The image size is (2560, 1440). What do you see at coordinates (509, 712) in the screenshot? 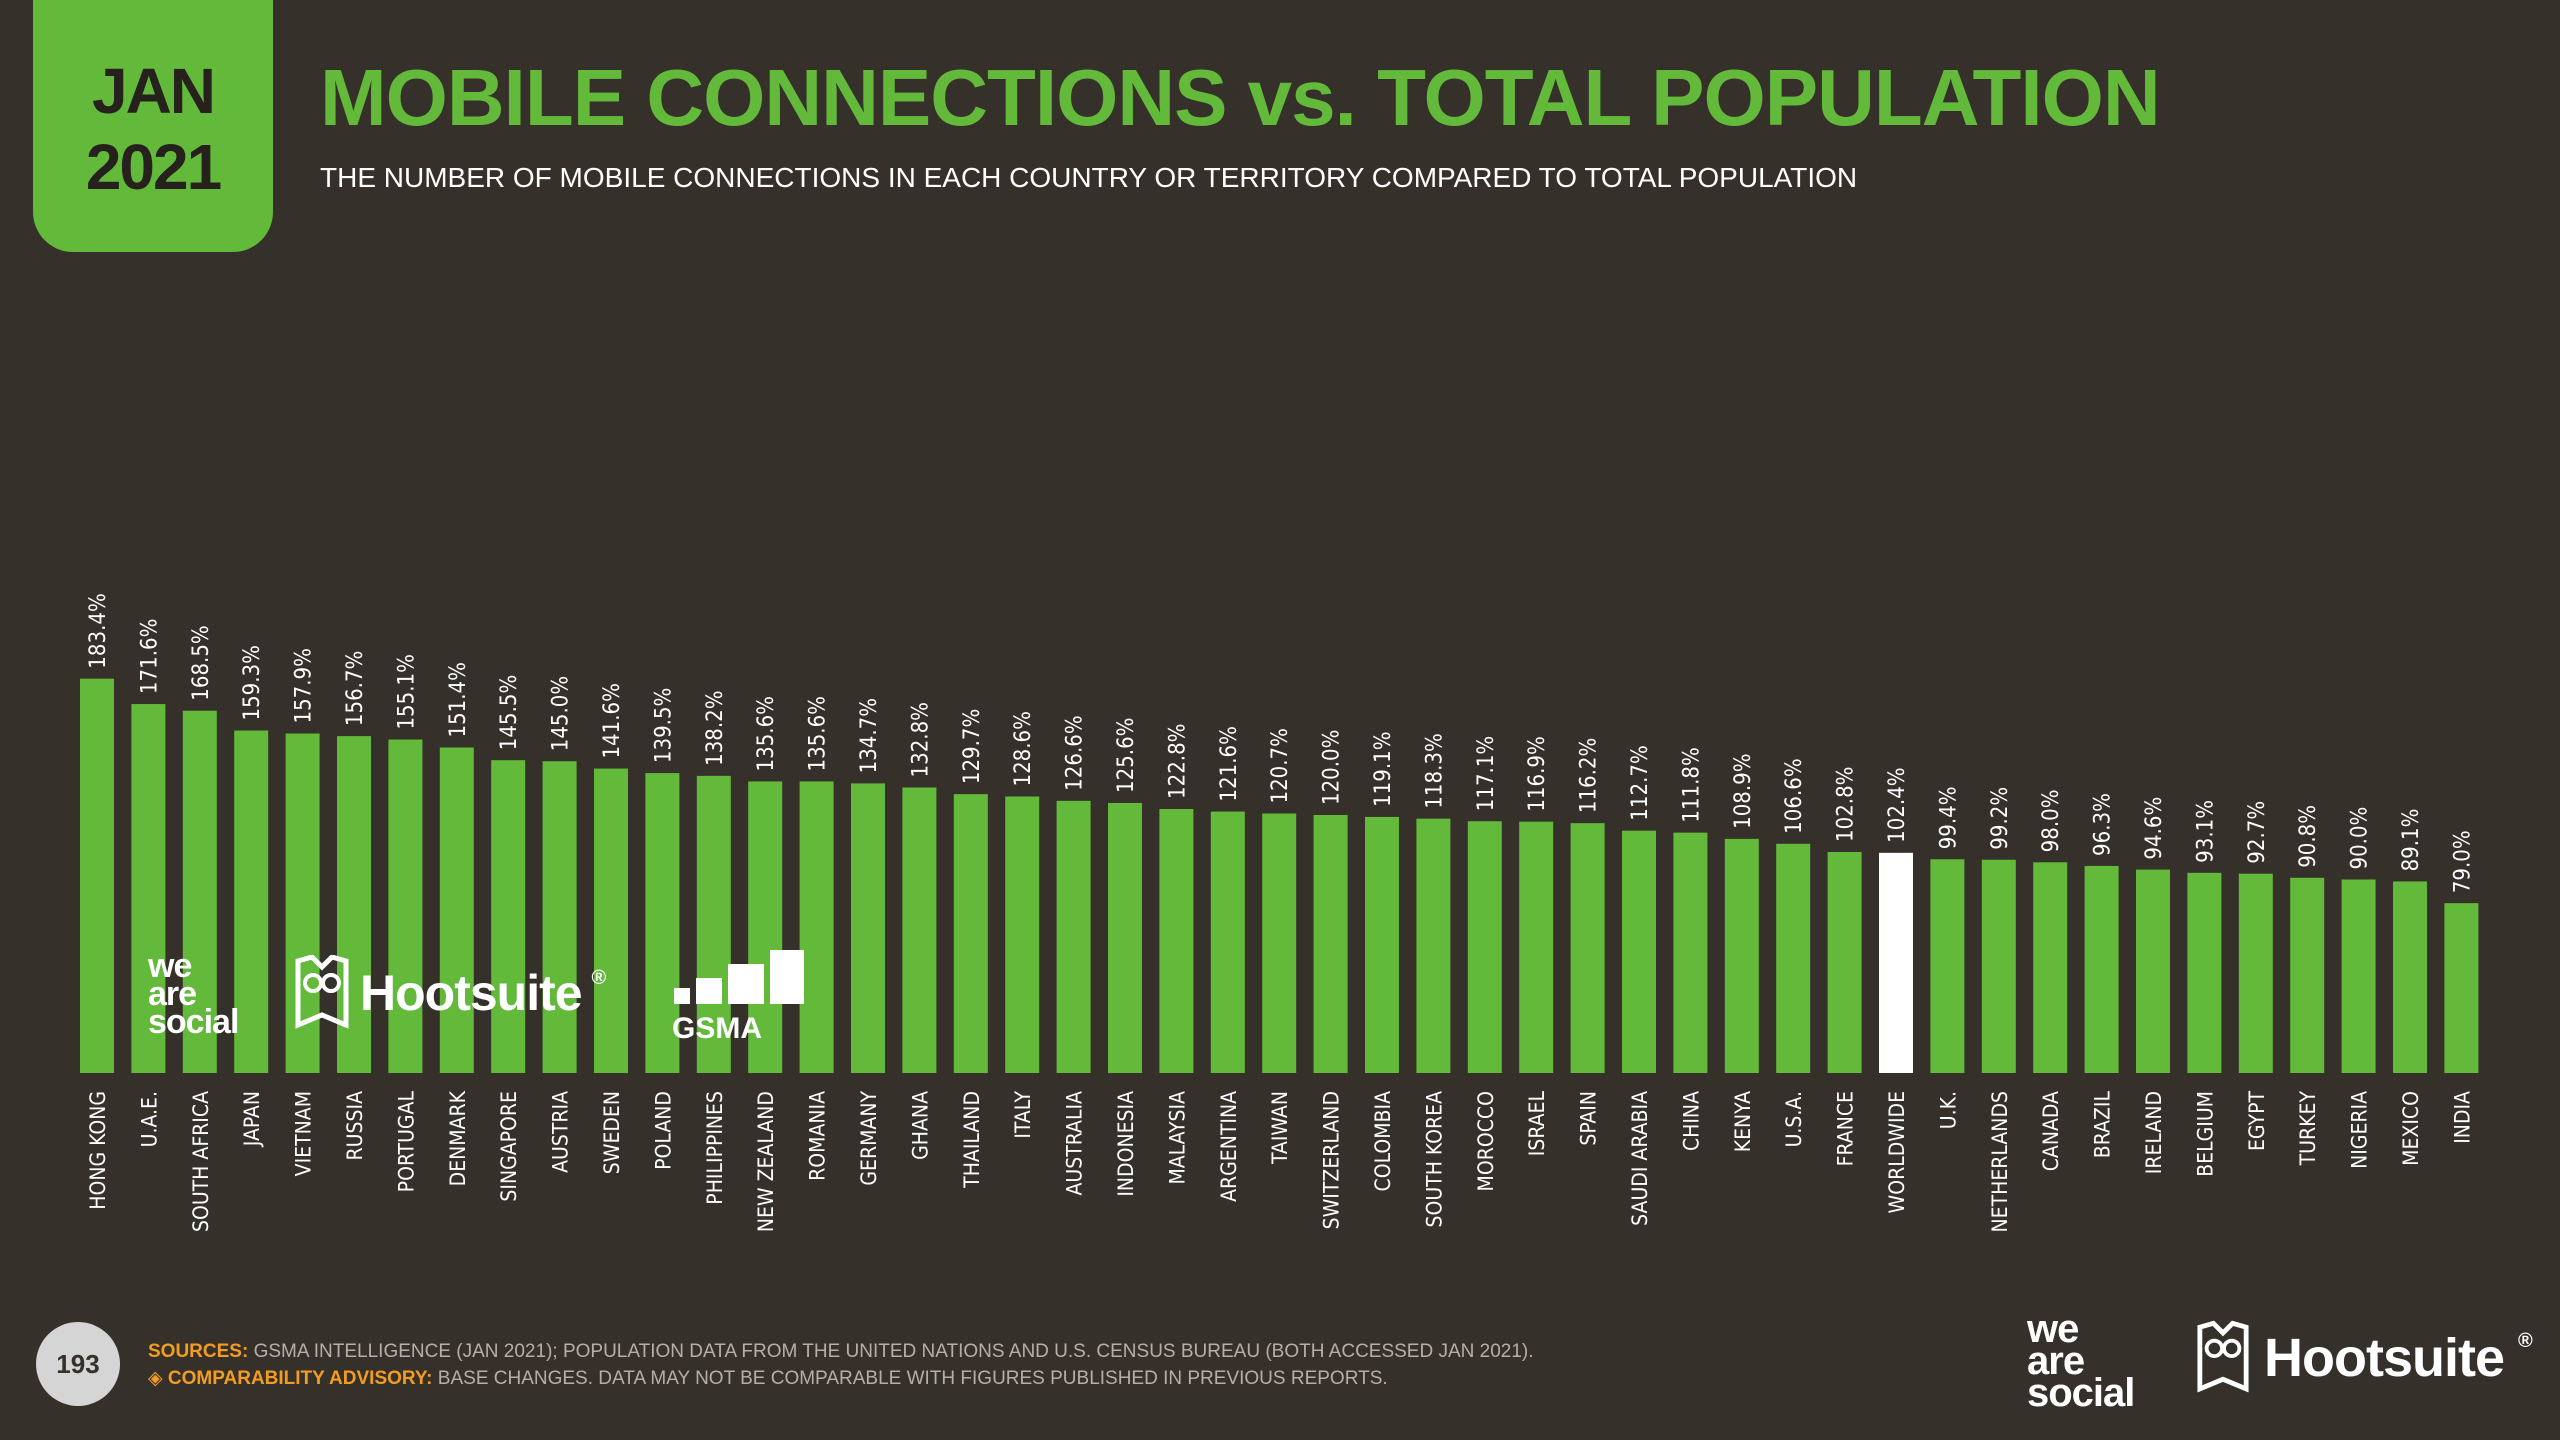
I see `value-label-singapore: 145.5%` at bounding box center [509, 712].